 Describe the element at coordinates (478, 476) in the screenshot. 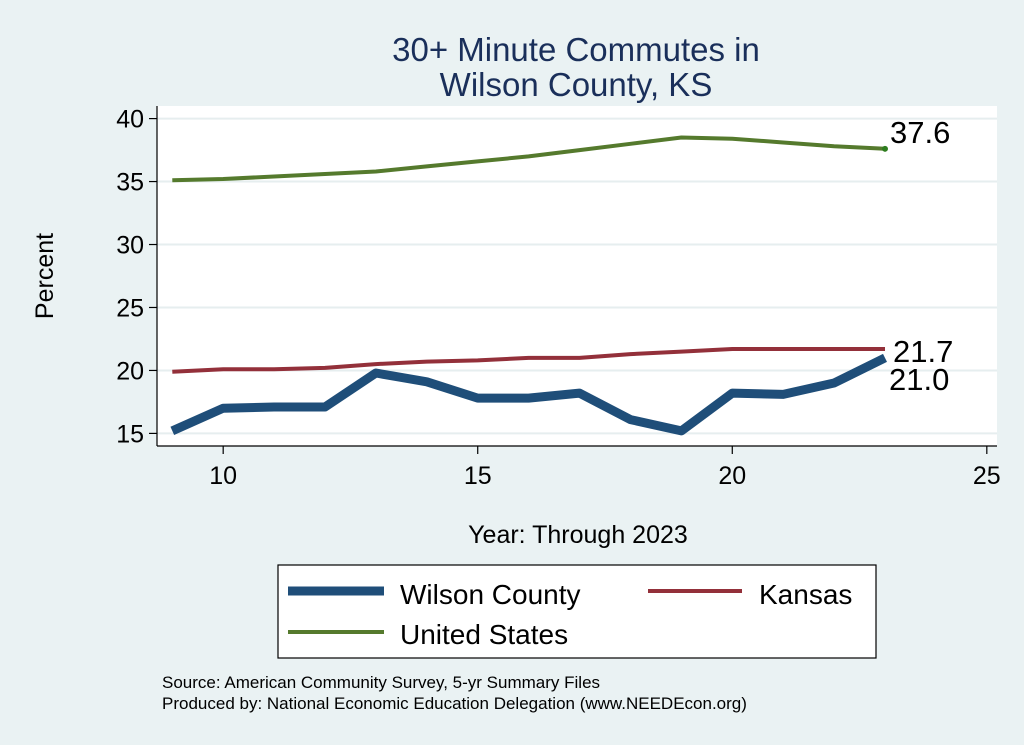

I see `x-tick-label: 15` at that location.